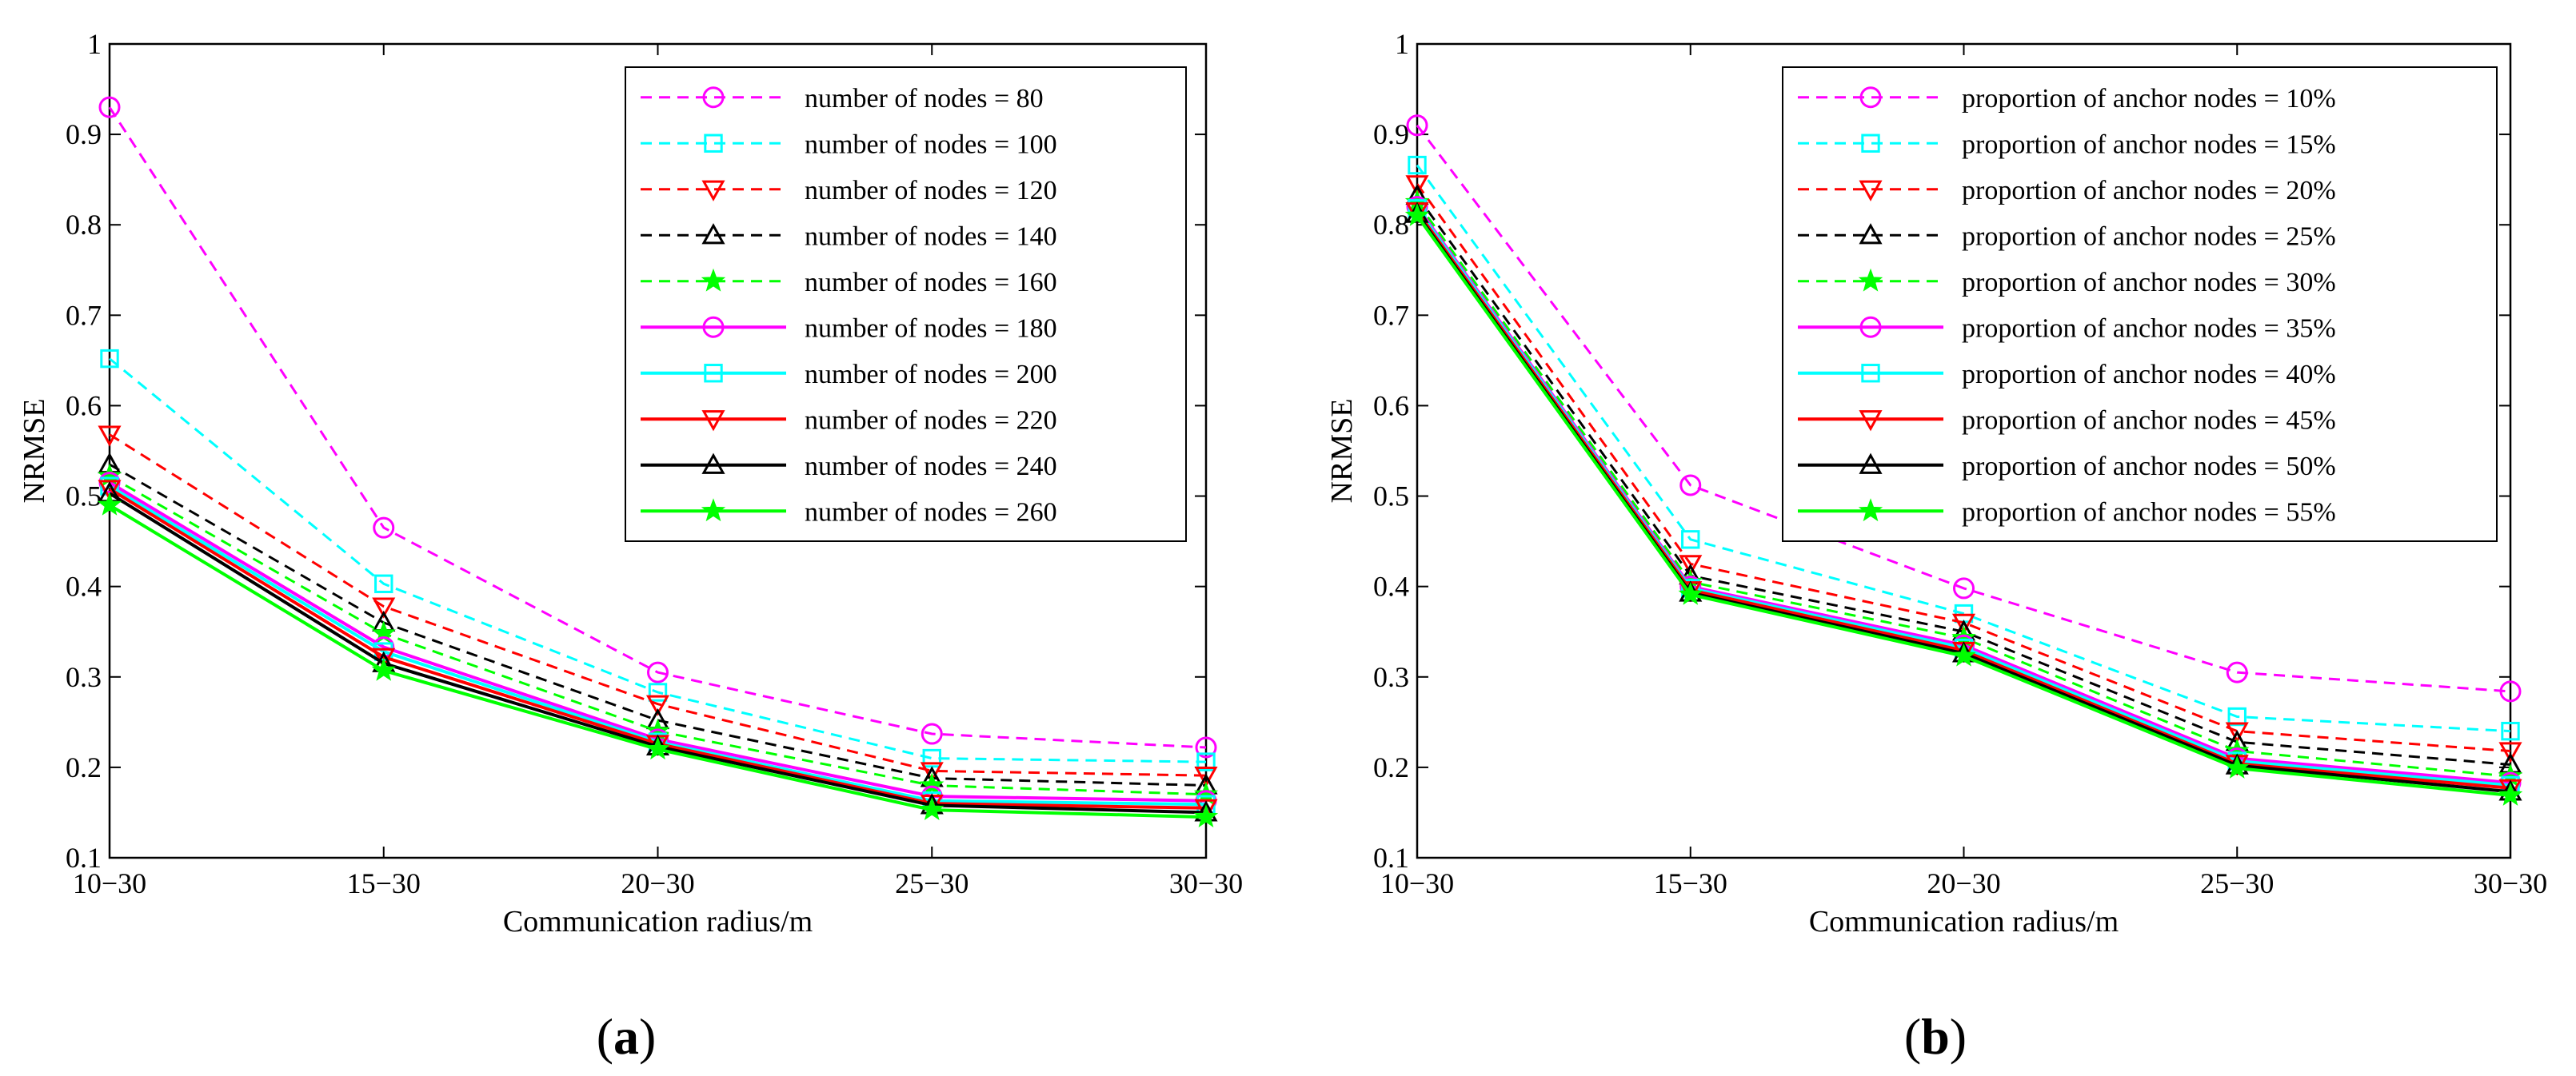 This screenshot has height=1076, width=2576. I want to click on legend-item: proportion of anchor nodes = 55%, so click(2067, 512).